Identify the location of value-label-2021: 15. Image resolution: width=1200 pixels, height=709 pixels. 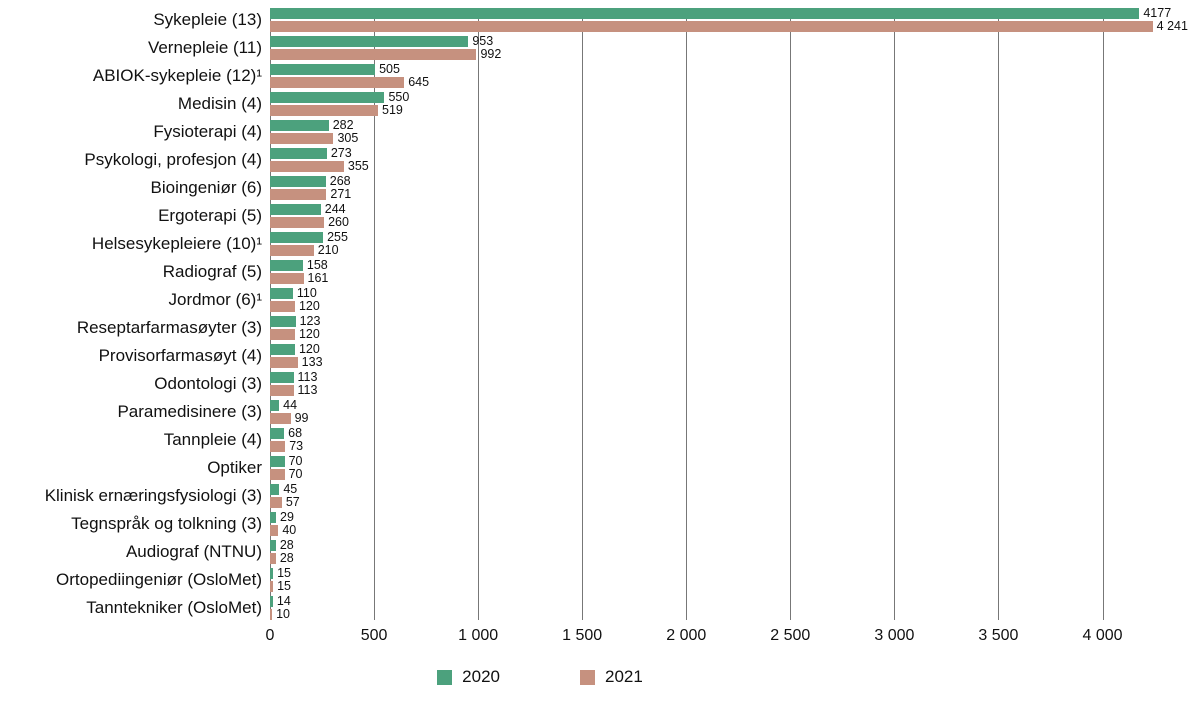
(284, 586).